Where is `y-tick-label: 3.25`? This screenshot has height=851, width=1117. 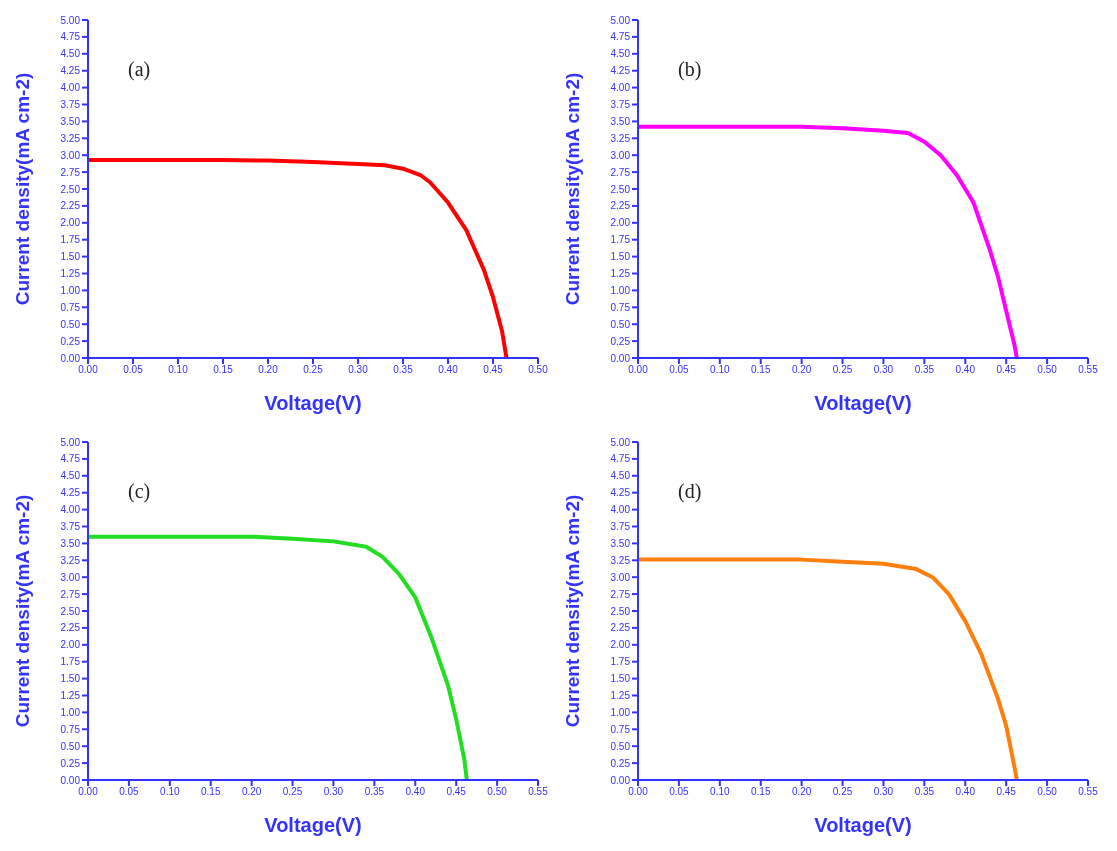
y-tick-label: 3.25 is located at coordinates (70, 560).